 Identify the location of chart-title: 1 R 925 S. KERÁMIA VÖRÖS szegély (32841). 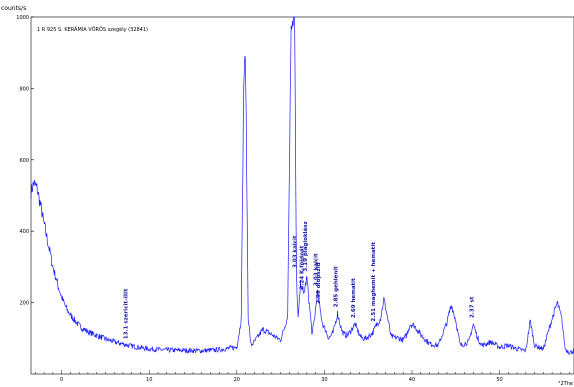
(92, 29).